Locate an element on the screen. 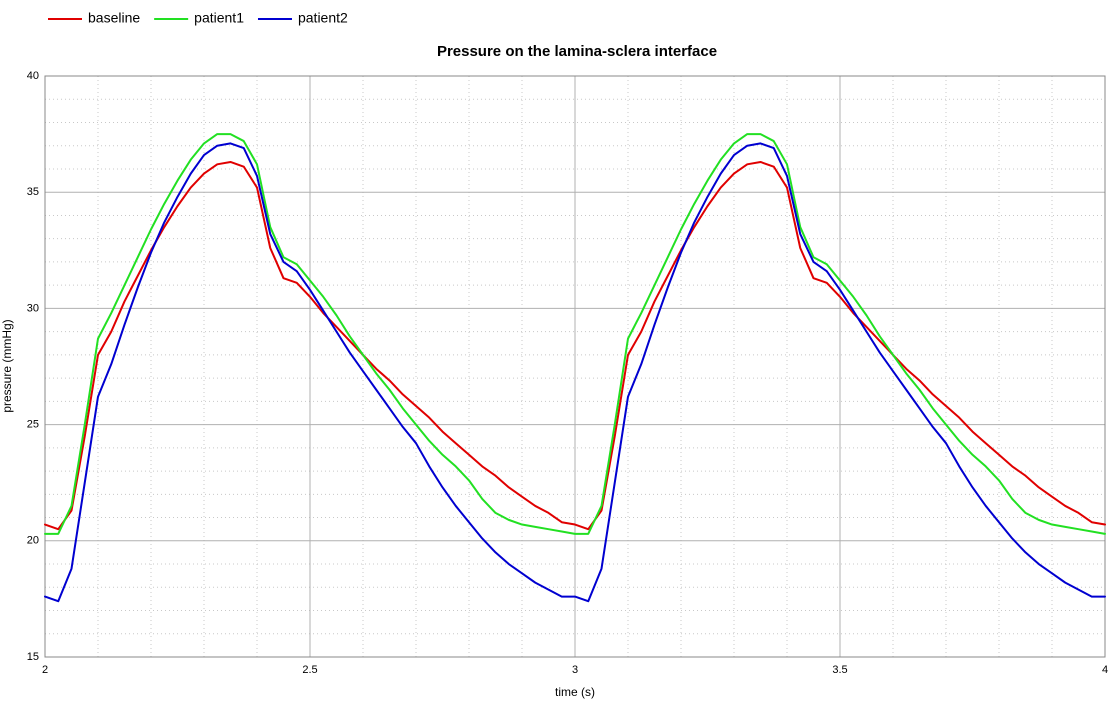  y-tick-label: 20 is located at coordinates (33, 541).